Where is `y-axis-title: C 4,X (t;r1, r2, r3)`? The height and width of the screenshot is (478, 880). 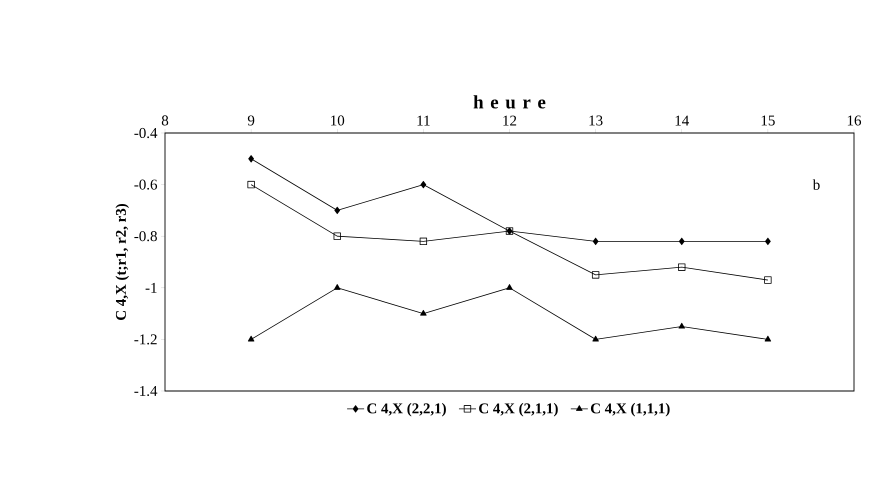
y-axis-title: C 4,X (t;r1, r2, r3) is located at coordinates (122, 262).